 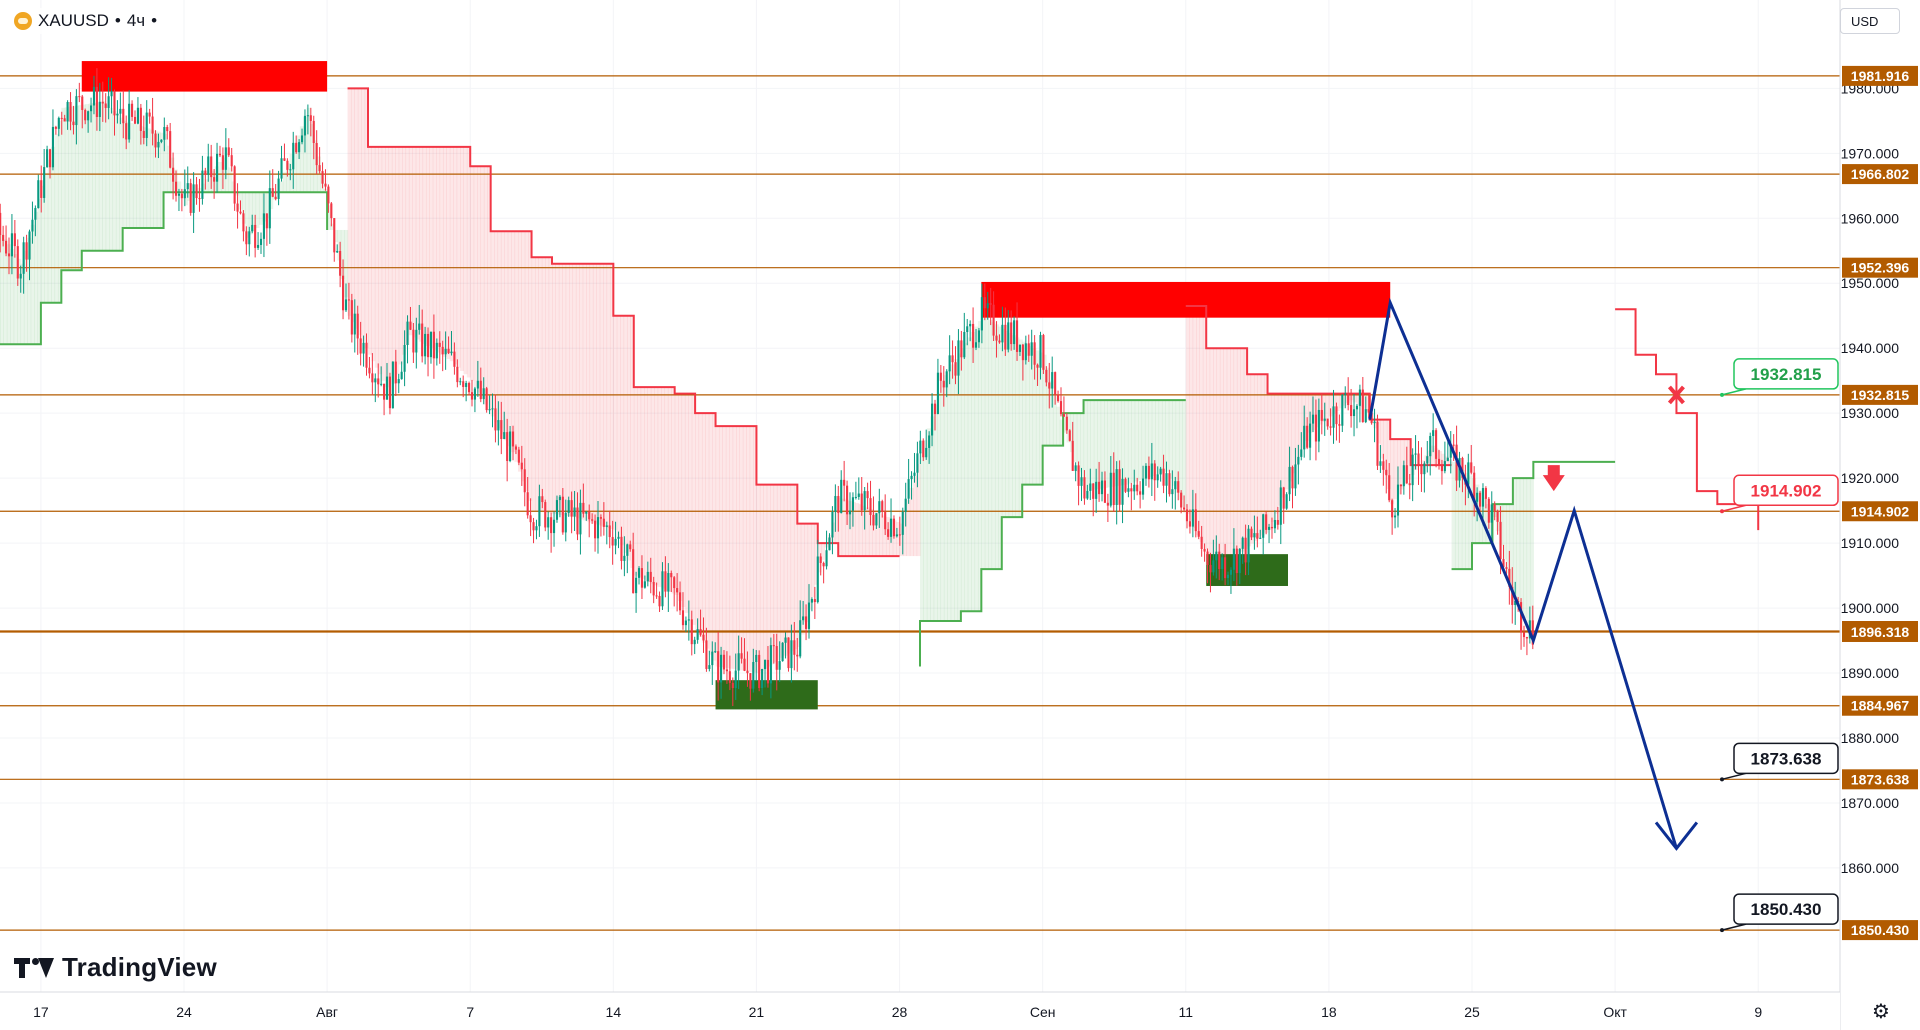 I want to click on callout-box, so click(x=1786, y=758).